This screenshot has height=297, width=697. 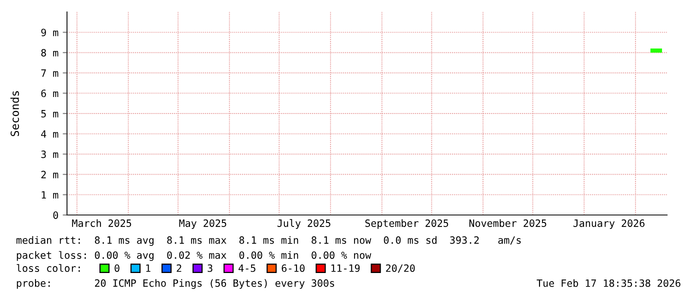 I want to click on y-axis-title: Seconds, so click(x=15, y=113).